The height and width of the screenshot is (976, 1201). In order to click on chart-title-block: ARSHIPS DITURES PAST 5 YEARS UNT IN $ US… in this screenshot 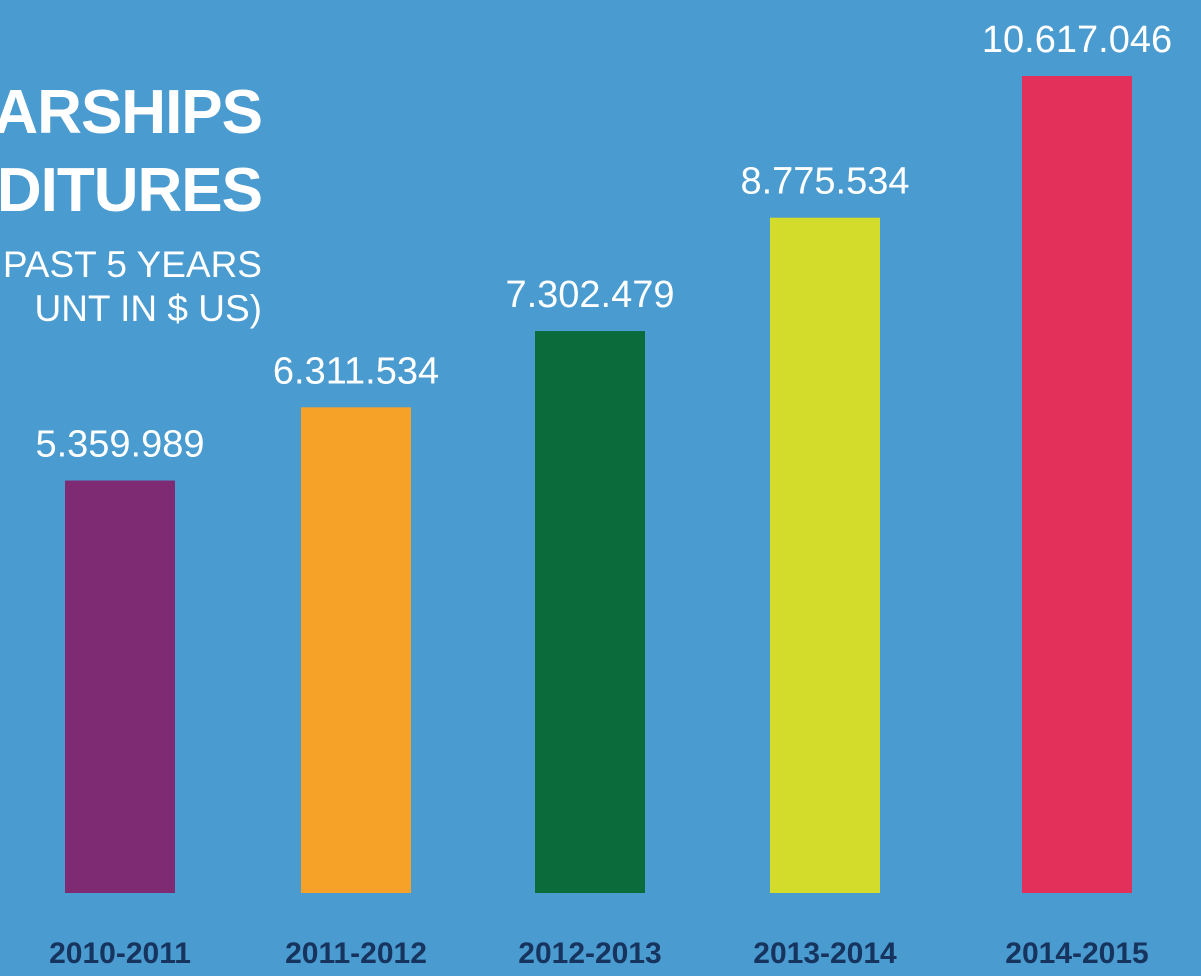, I will do `click(150, 180)`.